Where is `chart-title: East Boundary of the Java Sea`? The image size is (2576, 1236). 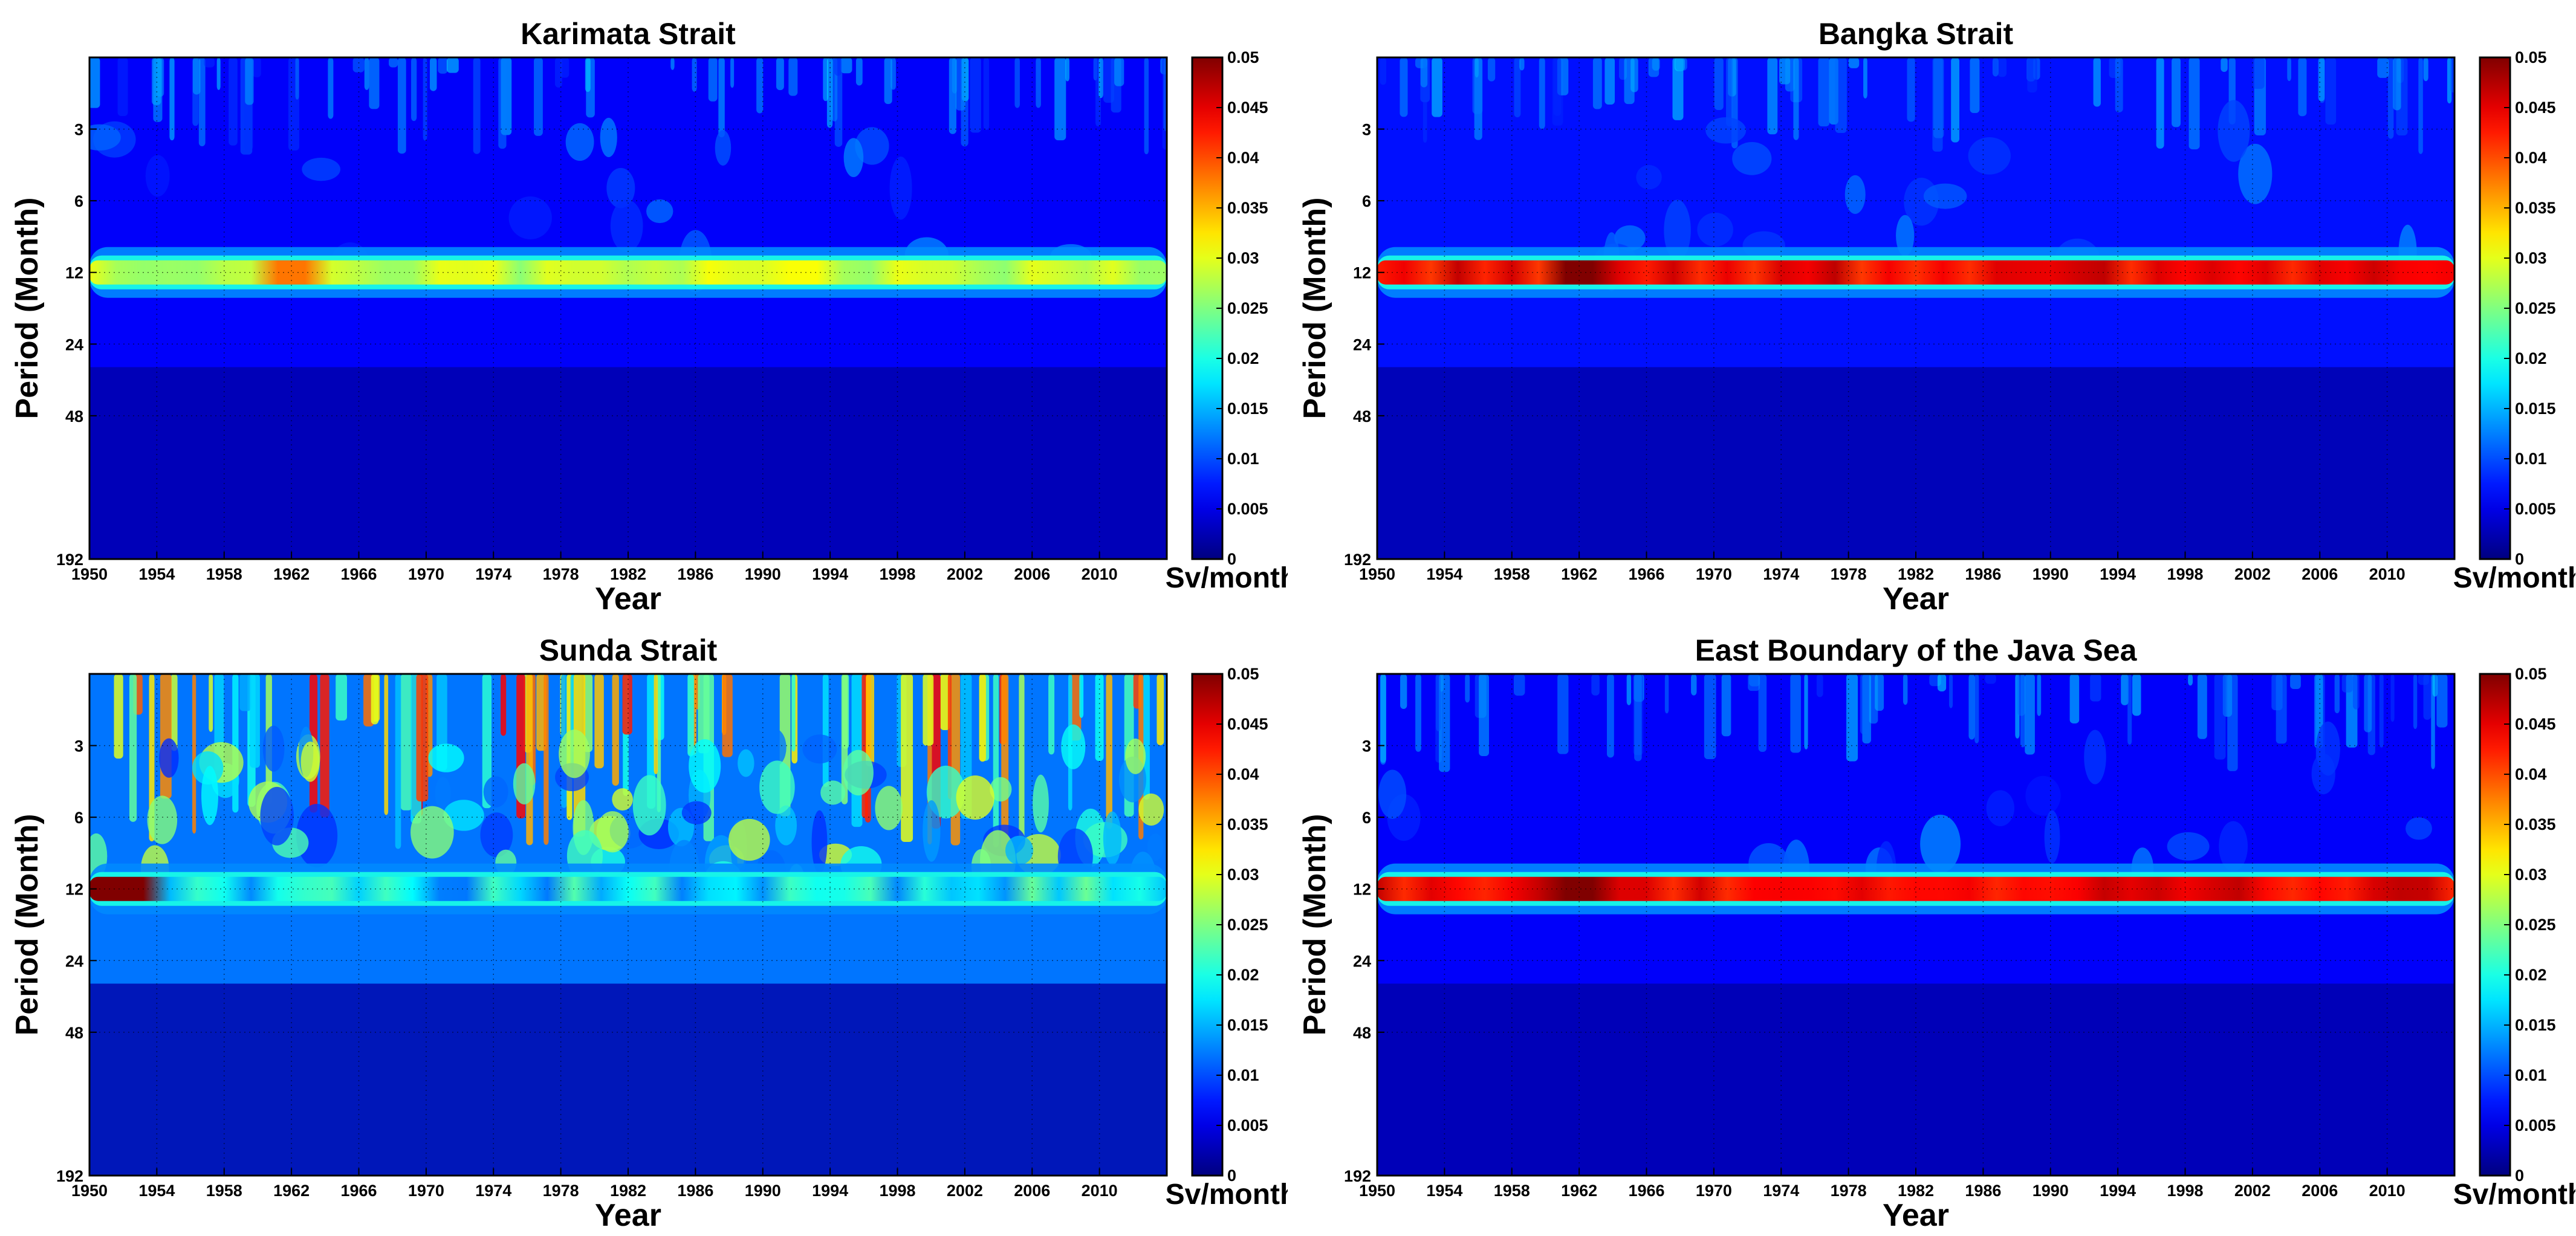 chart-title: East Boundary of the Java Sea is located at coordinates (1917, 650).